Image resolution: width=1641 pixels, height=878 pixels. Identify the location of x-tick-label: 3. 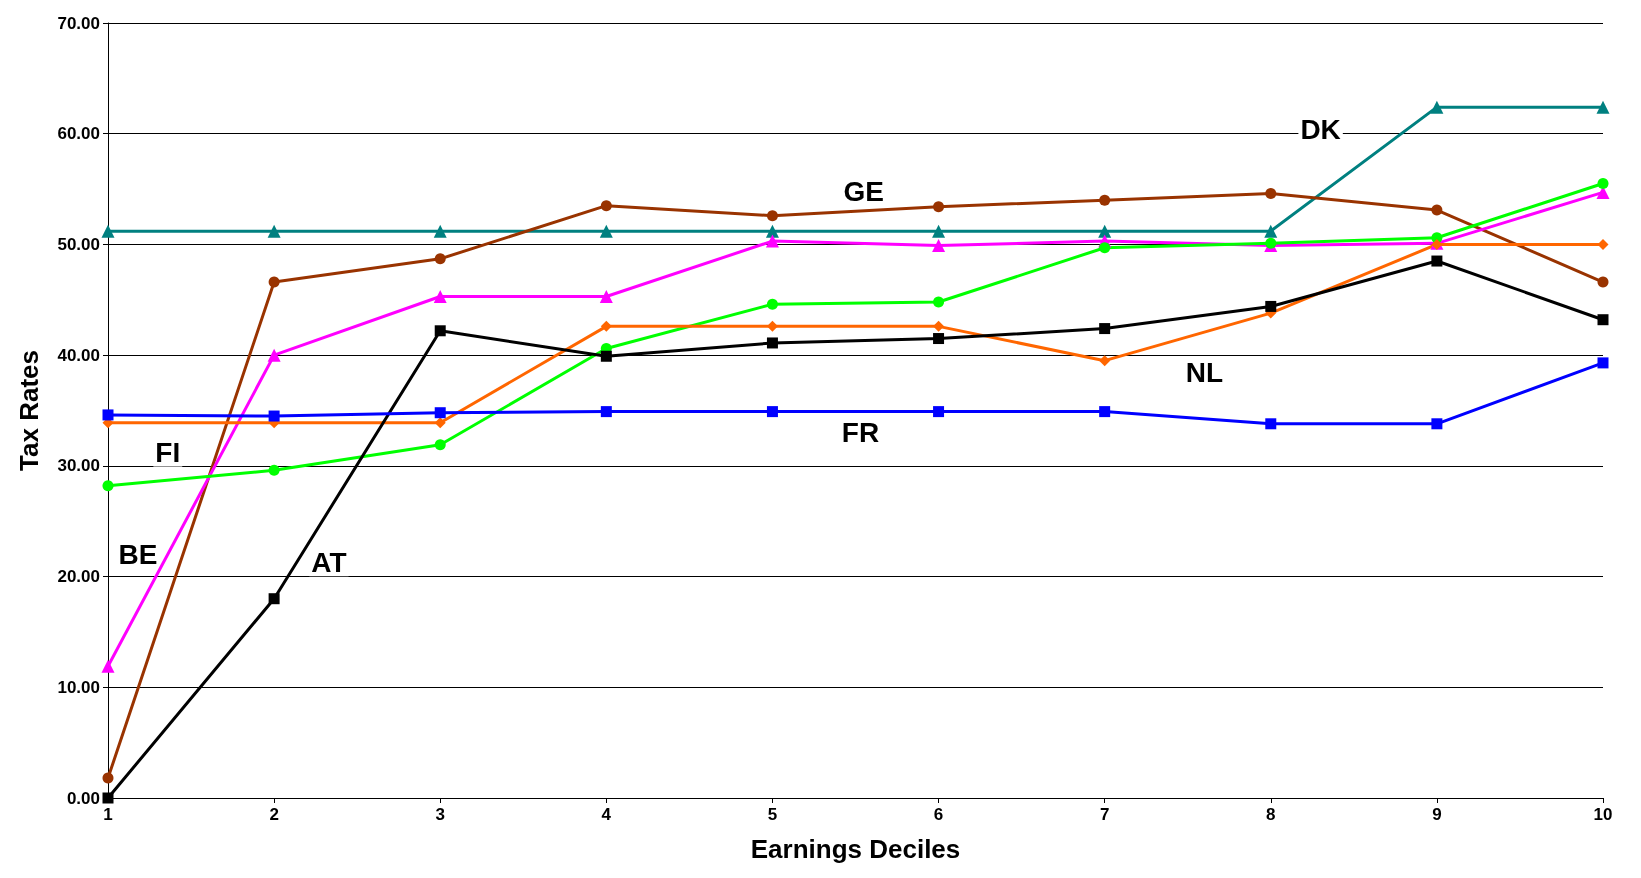
(440, 814).